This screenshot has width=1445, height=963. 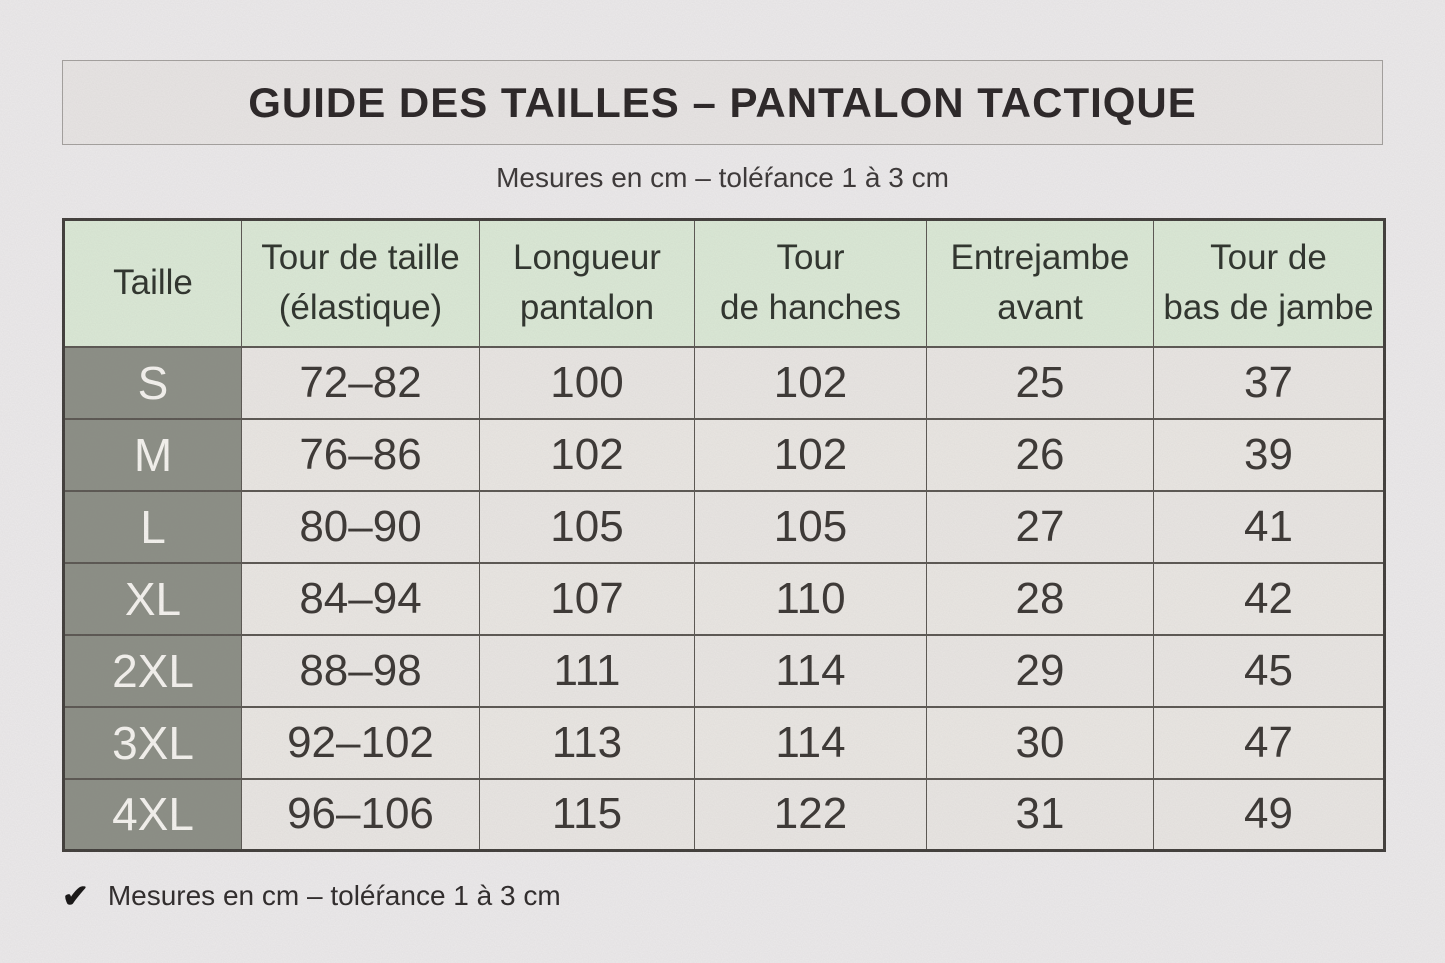 What do you see at coordinates (152, 598) in the screenshot?
I see `size-cell: XL` at bounding box center [152, 598].